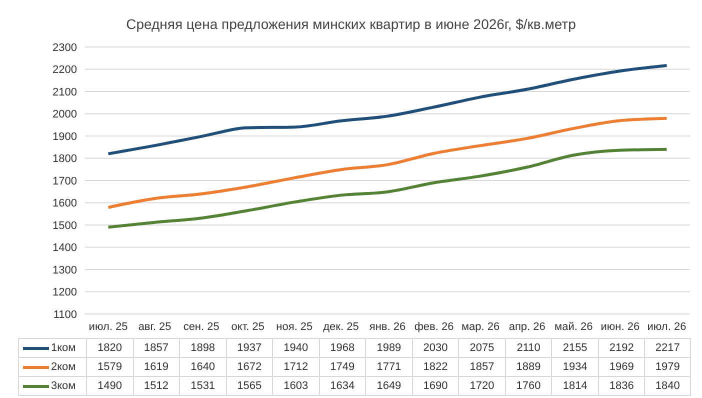  I want to click on y-tick-label: 1700, so click(64, 181).